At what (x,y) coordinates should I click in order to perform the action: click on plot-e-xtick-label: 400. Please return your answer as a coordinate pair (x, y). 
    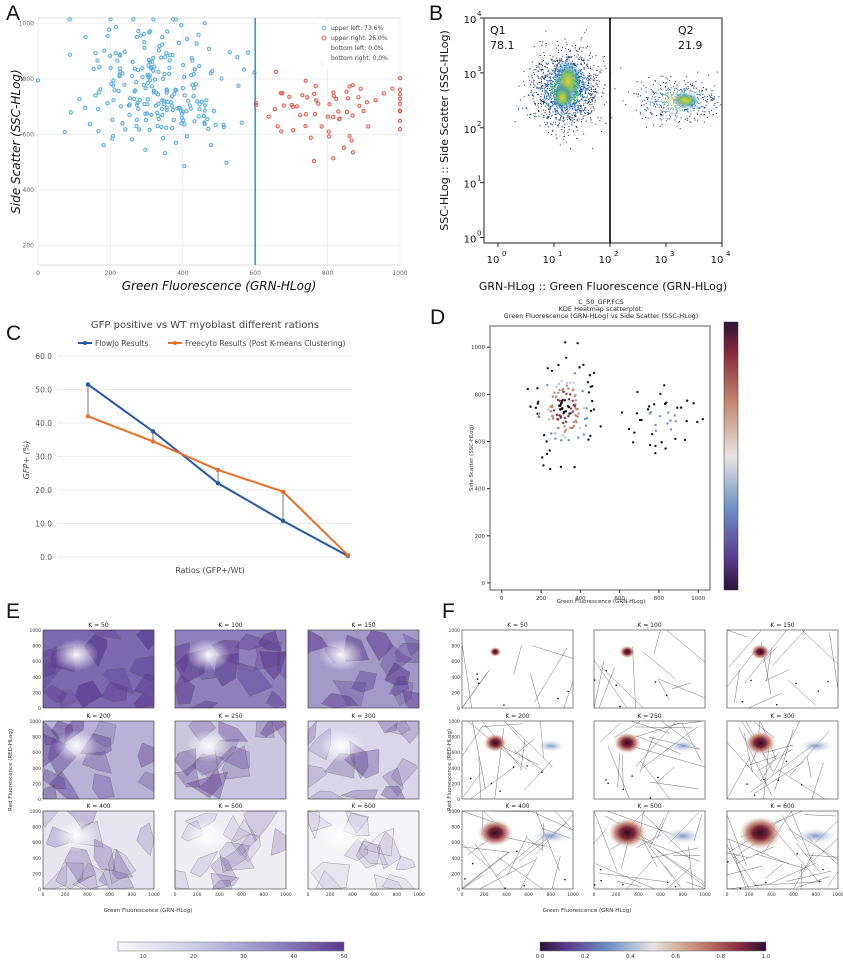
    Looking at the image, I should click on (219, 895).